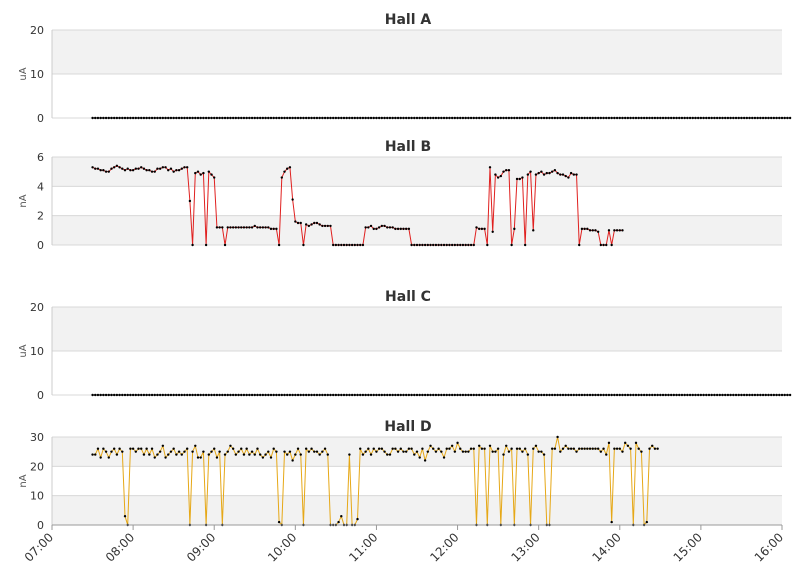 The height and width of the screenshot is (578, 811). I want to click on panel-title: Hall B, so click(408, 147).